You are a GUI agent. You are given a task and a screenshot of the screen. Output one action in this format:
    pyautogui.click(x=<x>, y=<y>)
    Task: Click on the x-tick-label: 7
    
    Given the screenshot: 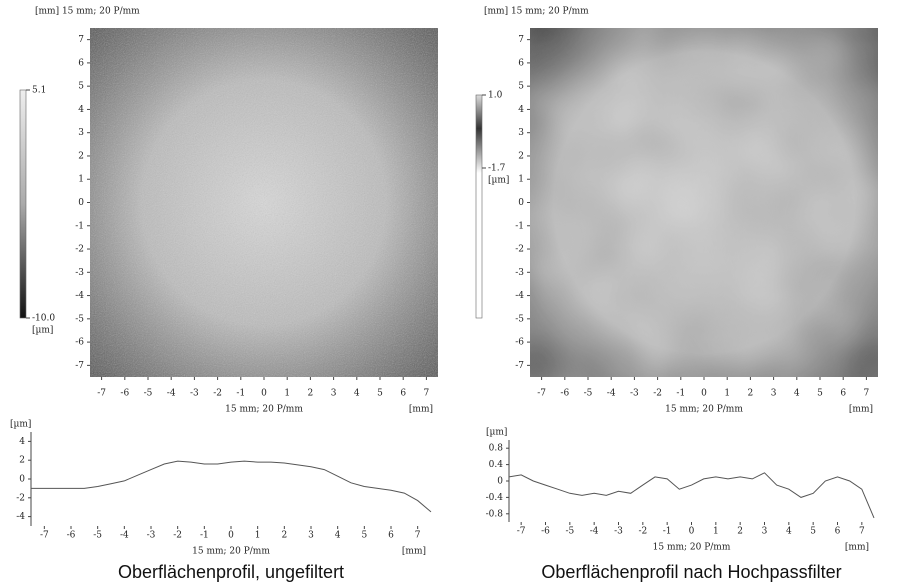 What is the action you would take?
    pyautogui.click(x=427, y=394)
    